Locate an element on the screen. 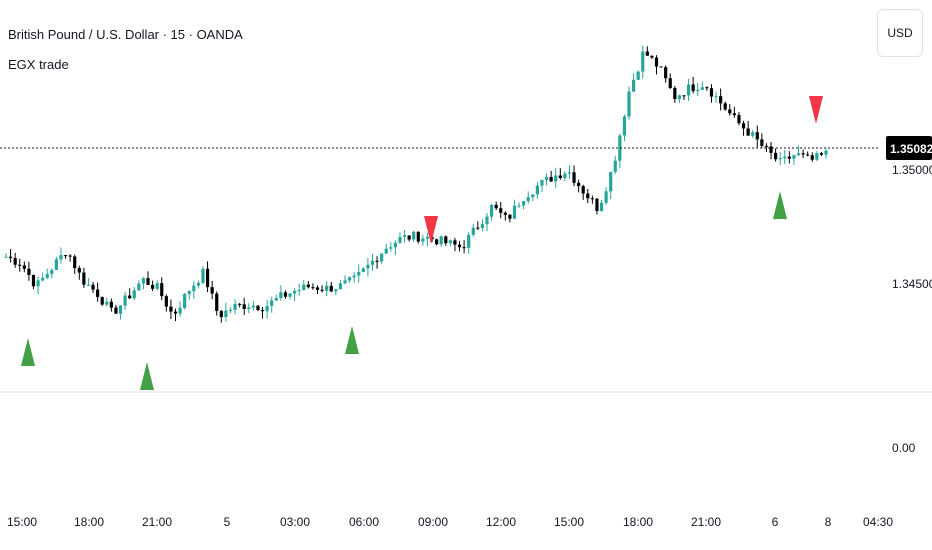 The width and height of the screenshot is (932, 550). buy-signal-arrow is located at coordinates (780, 205).